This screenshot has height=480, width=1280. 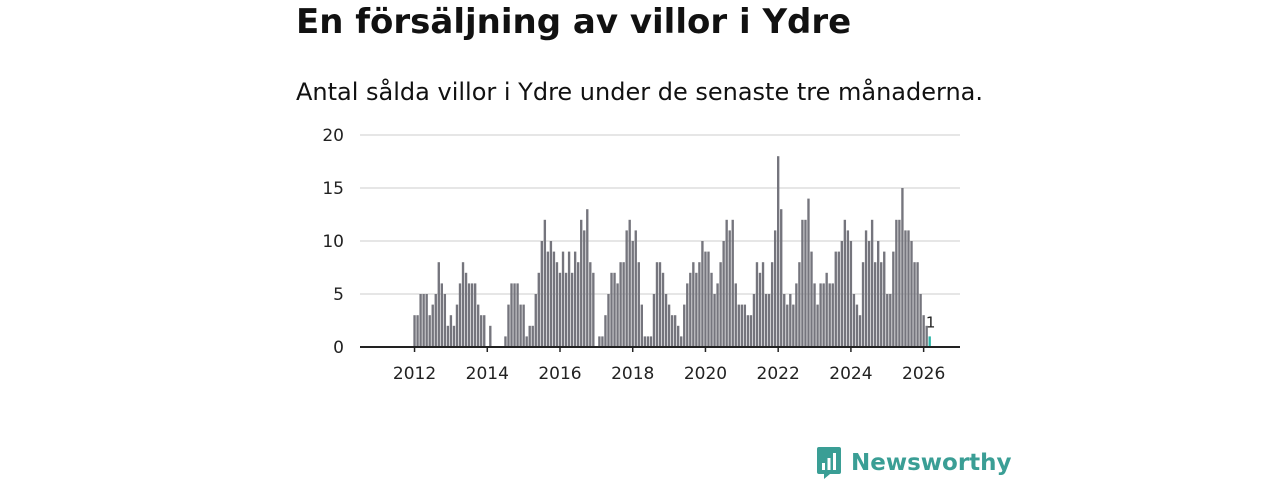 What do you see at coordinates (705, 374) in the screenshot?
I see `x-tick-label: 2020` at bounding box center [705, 374].